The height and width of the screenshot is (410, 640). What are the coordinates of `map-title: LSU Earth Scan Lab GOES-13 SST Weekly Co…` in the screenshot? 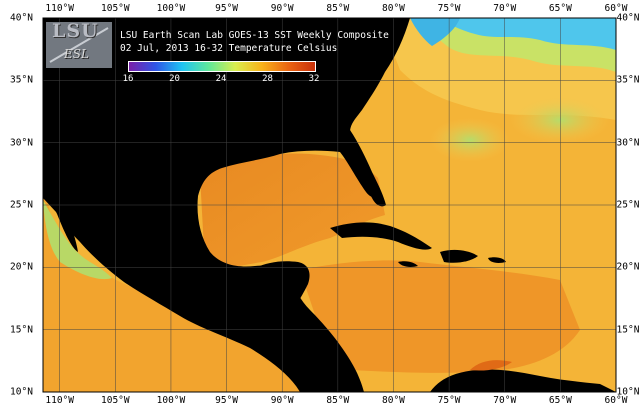 It's located at (254, 35).